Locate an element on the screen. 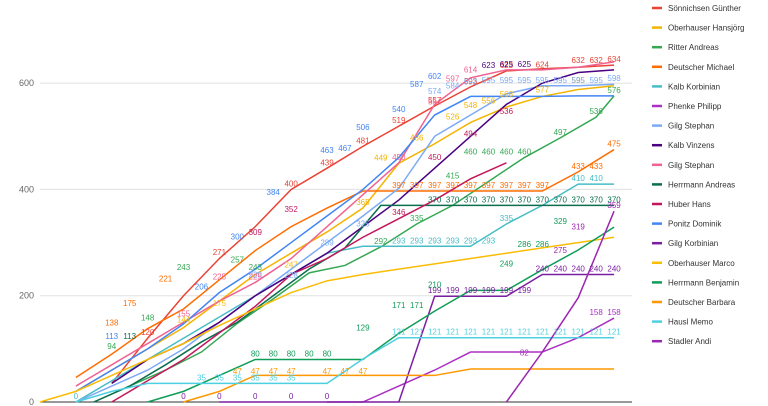 Image resolution: width=768 pixels, height=406 pixels. legend-item: Oberhauser Hansjörg is located at coordinates (706, 28).